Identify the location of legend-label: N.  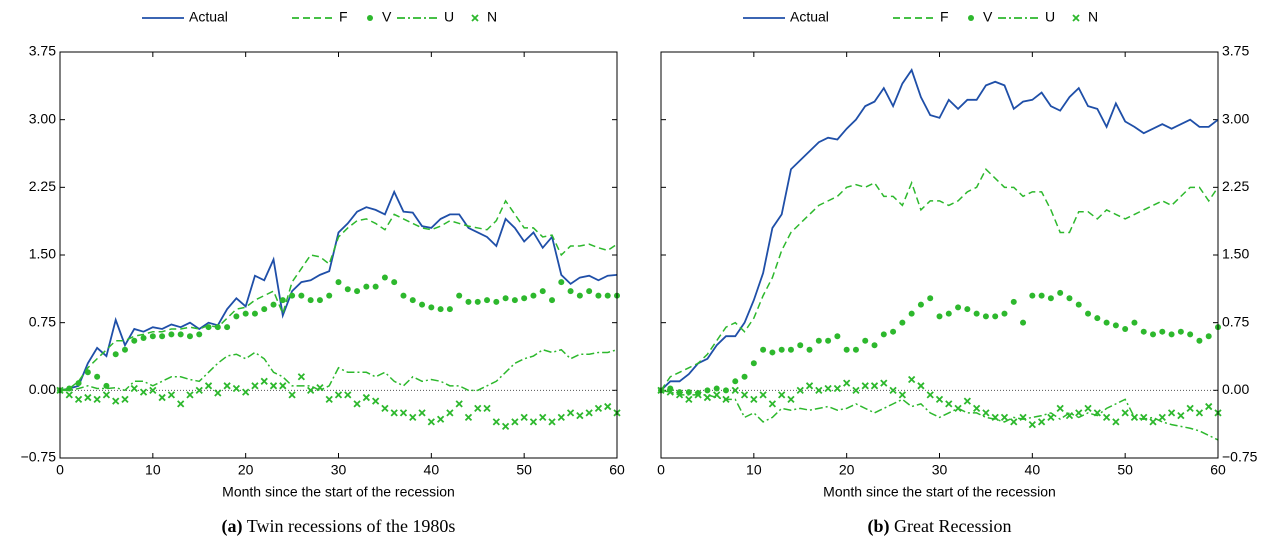
(492, 17).